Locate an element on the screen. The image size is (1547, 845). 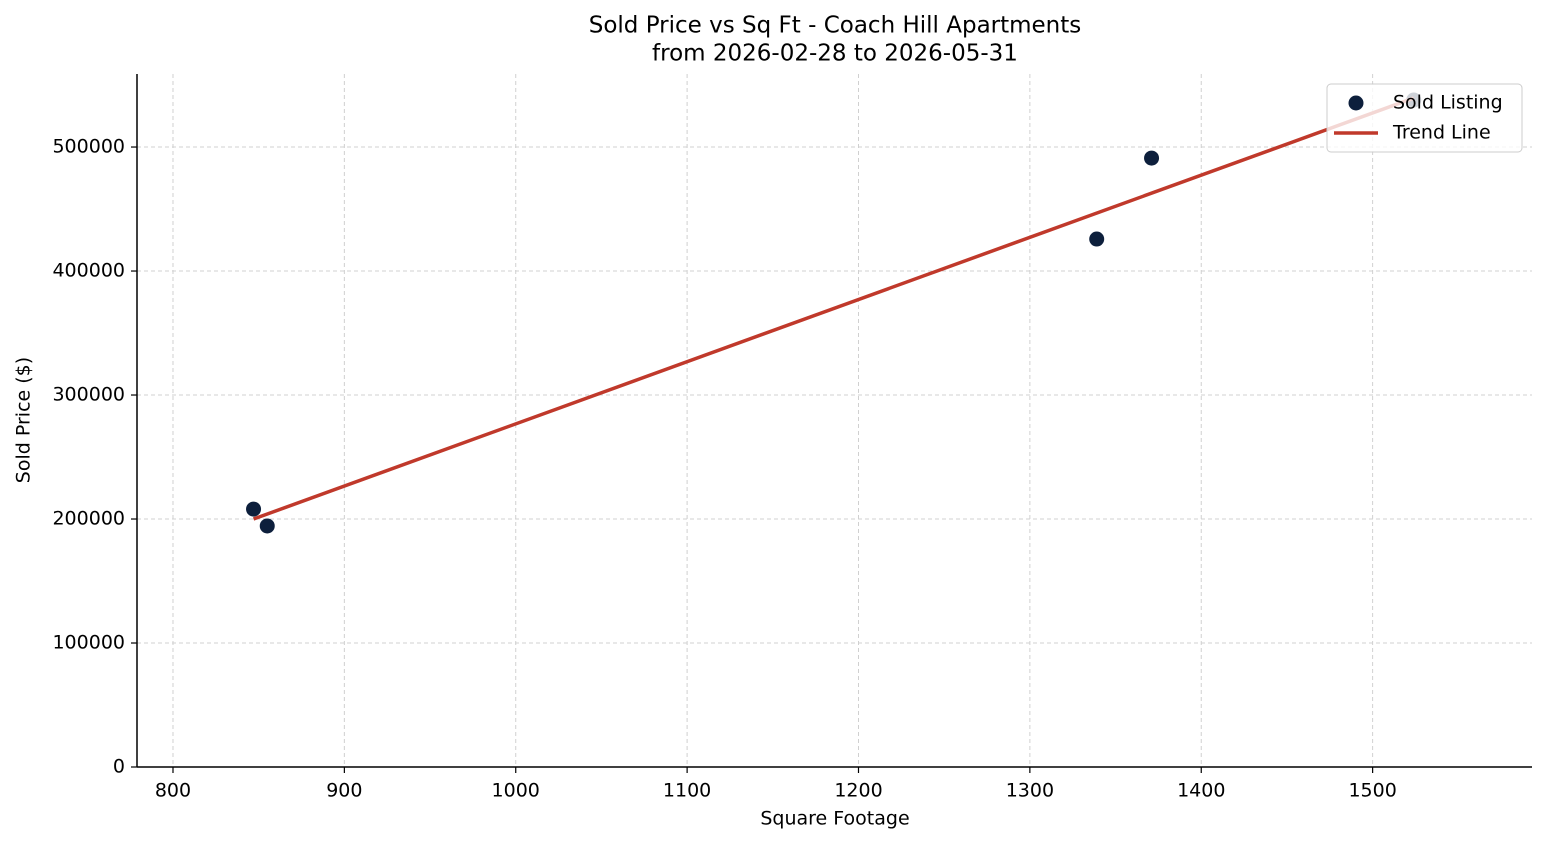
chart-subtitle: from 2026-02-28 to 2026-05-31 is located at coordinates (835, 54).